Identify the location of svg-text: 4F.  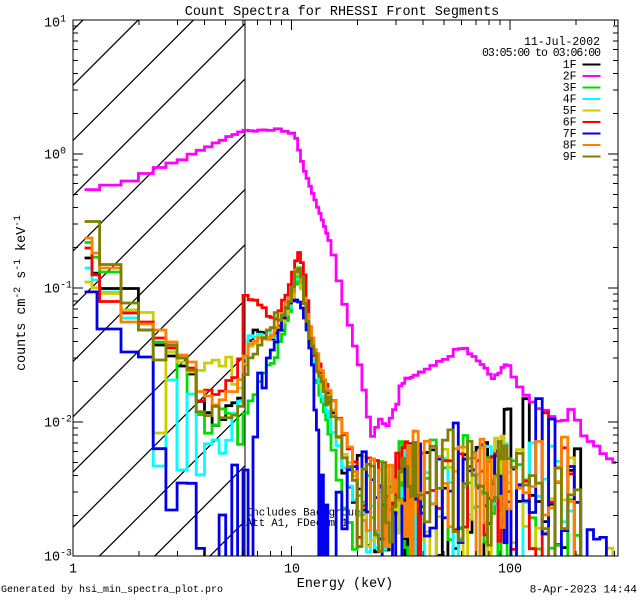
(570, 100).